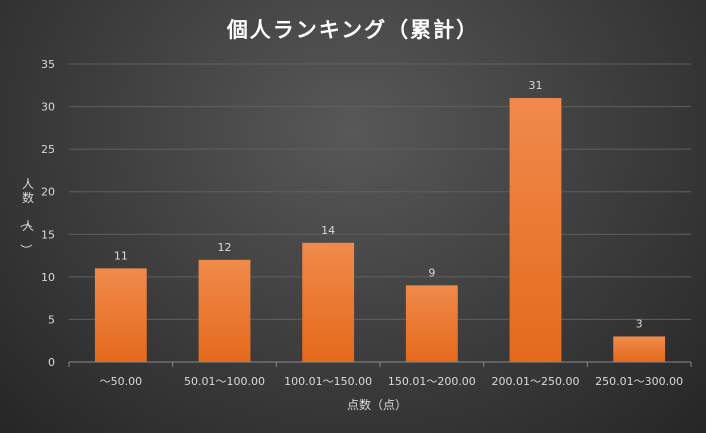 The height and width of the screenshot is (433, 706). I want to click on x-tick-label: 50.01〜100.00, so click(224, 381).